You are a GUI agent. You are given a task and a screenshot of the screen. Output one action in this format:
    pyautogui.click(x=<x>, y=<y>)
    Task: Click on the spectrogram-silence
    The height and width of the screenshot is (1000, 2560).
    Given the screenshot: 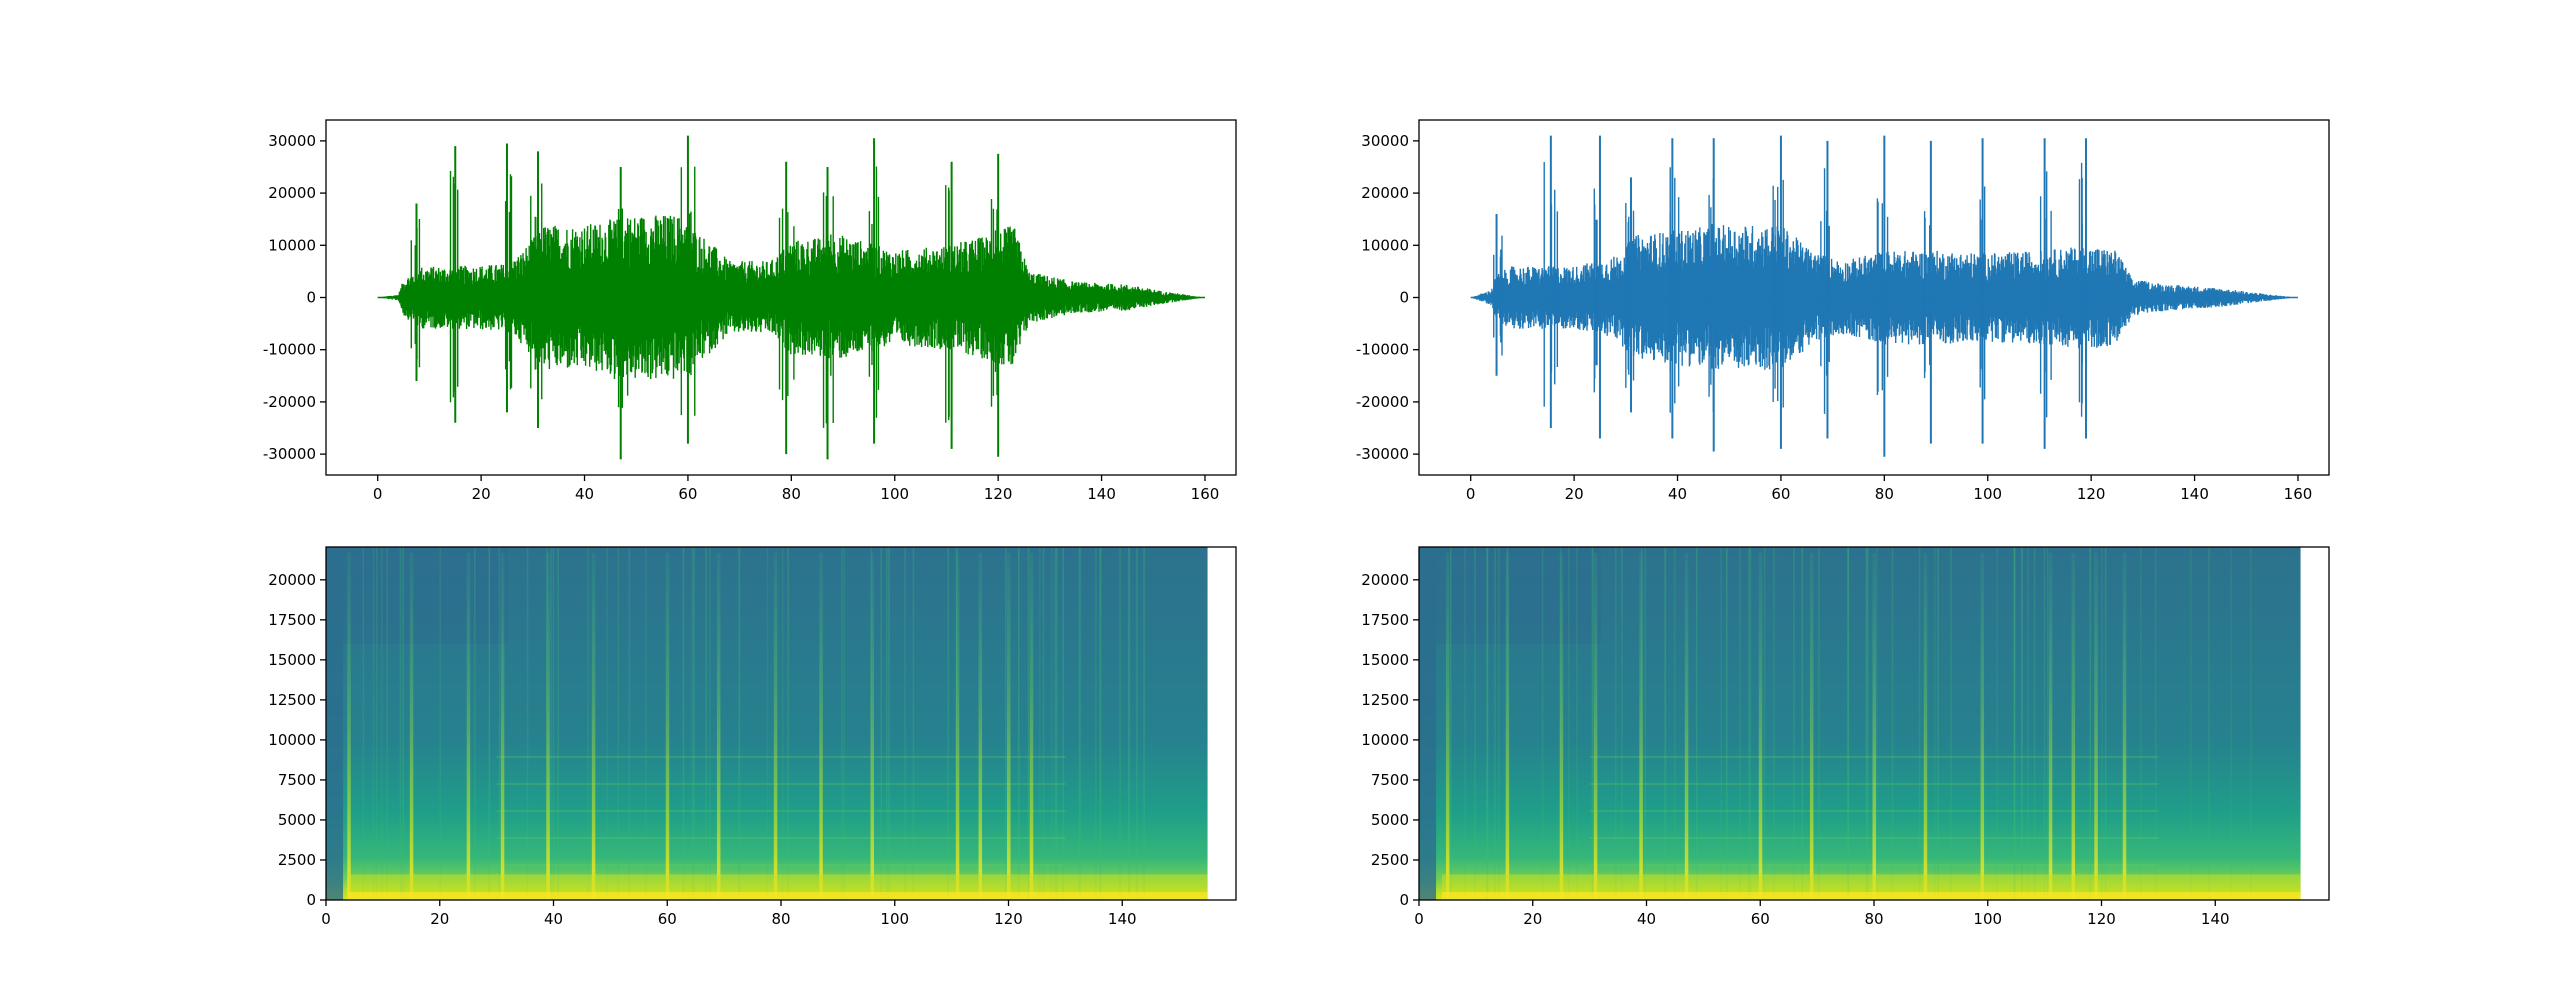 What is the action you would take?
    pyautogui.click(x=335, y=723)
    